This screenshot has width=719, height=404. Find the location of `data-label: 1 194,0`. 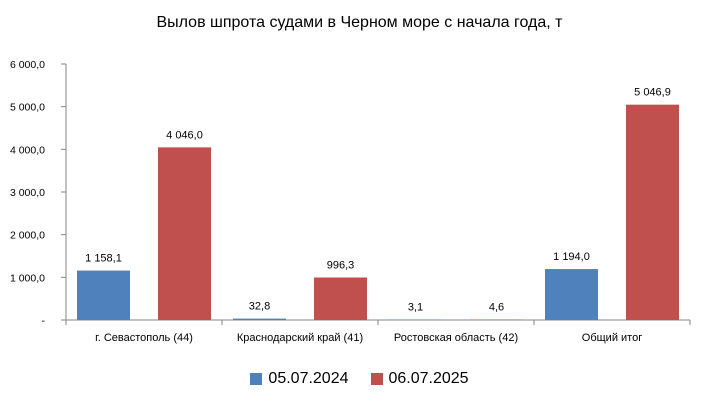

data-label: 1 194,0 is located at coordinates (571, 257).